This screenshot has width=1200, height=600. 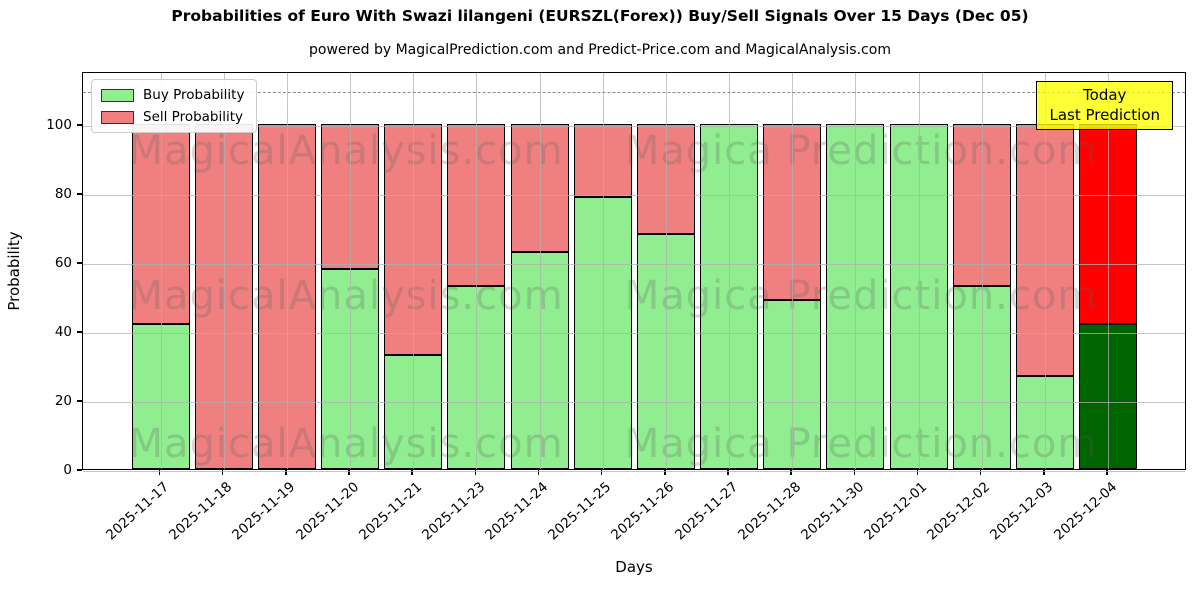 I want to click on y-tick-label: 100, so click(x=59, y=125).